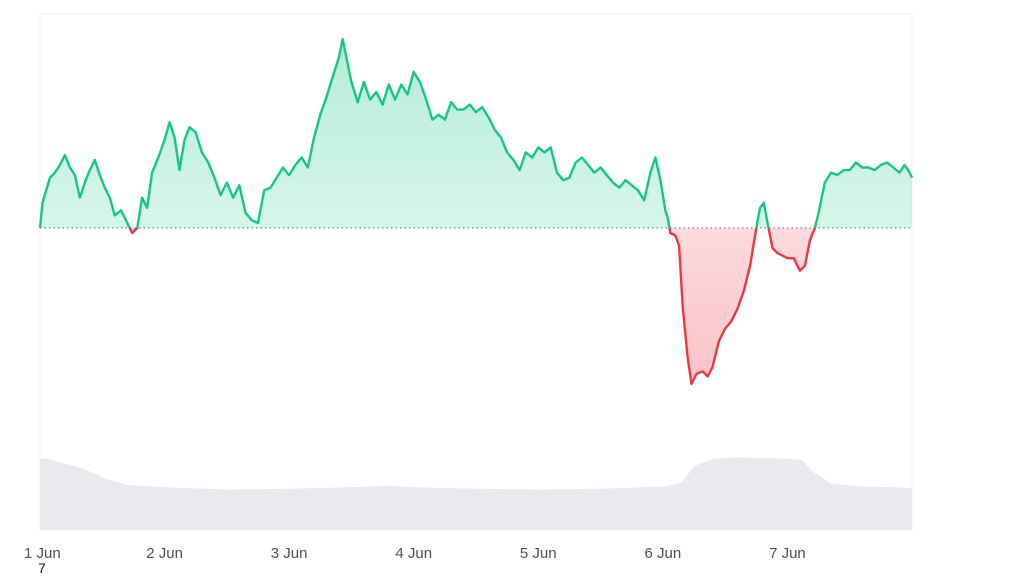 The image size is (1024, 576). Describe the element at coordinates (538, 553) in the screenshot. I see `x-tick-label: 5 Jun` at that location.